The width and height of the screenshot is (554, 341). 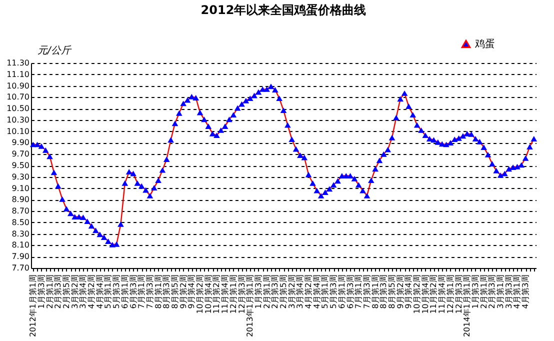 I want to click on y-tick-label: 9.10, so click(x=21, y=188).